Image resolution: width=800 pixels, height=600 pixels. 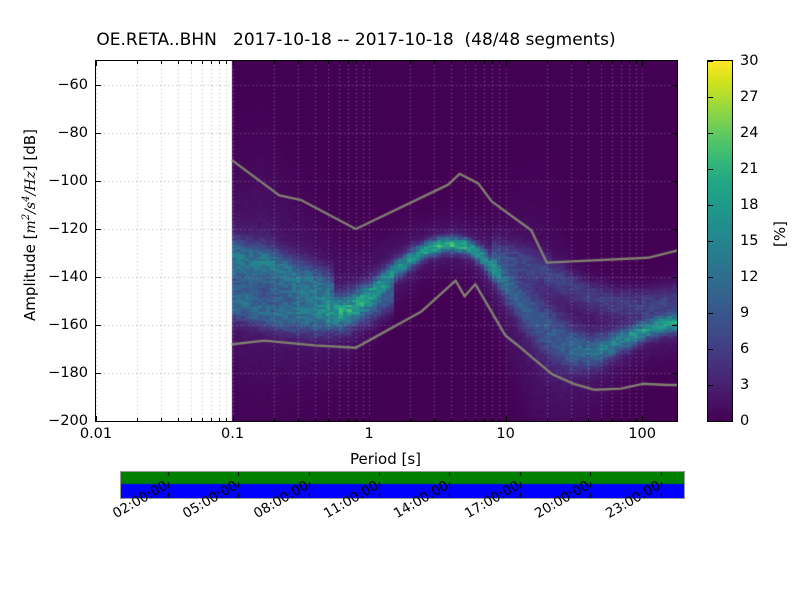 I want to click on y-axis-tick-label: −180, so click(x=68, y=373).